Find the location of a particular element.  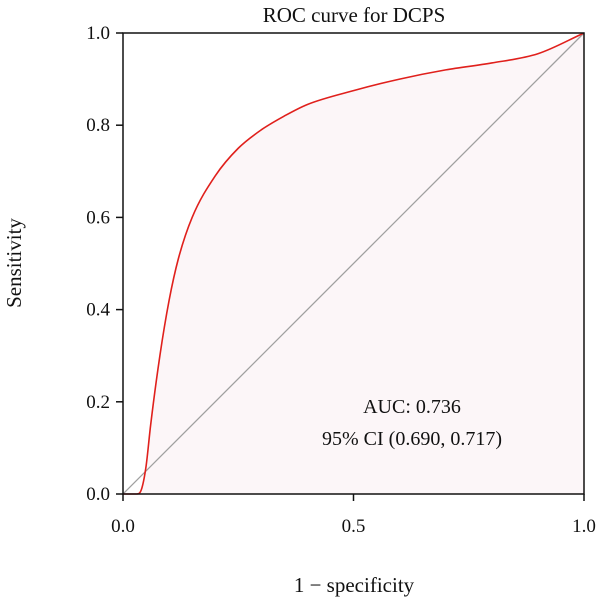

x-tick-label: 1.0 is located at coordinates (584, 526).